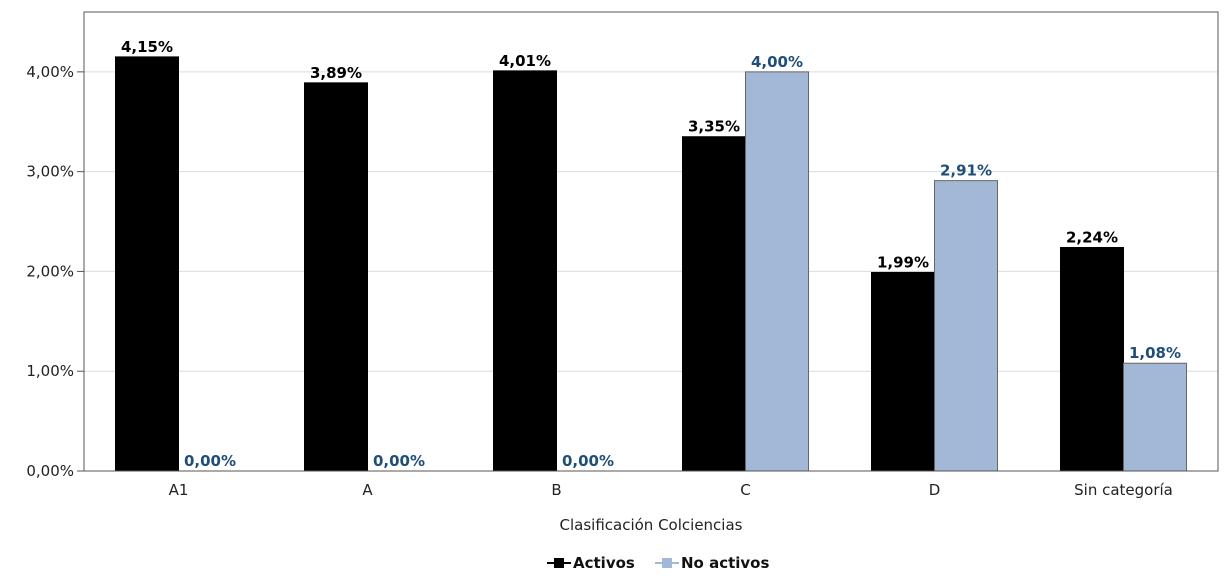 The width and height of the screenshot is (1232, 579). Describe the element at coordinates (604, 563) in the screenshot. I see `legend-label: Activos` at that location.